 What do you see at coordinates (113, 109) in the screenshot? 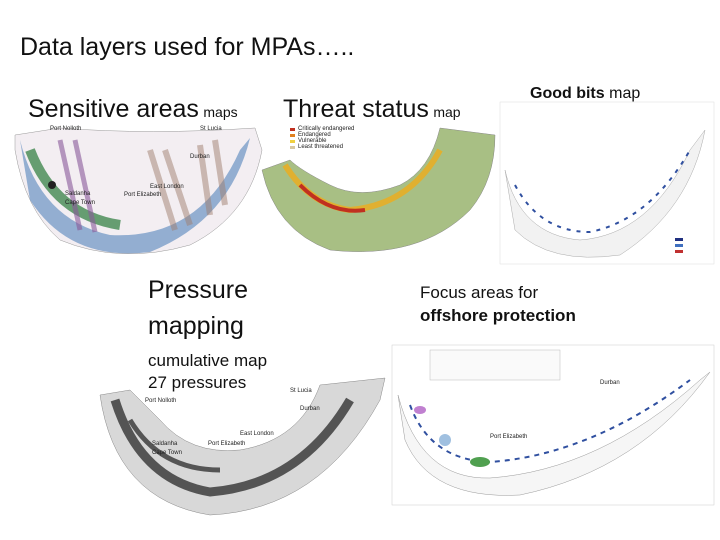
I see `heading: Sensitive areas` at bounding box center [113, 109].